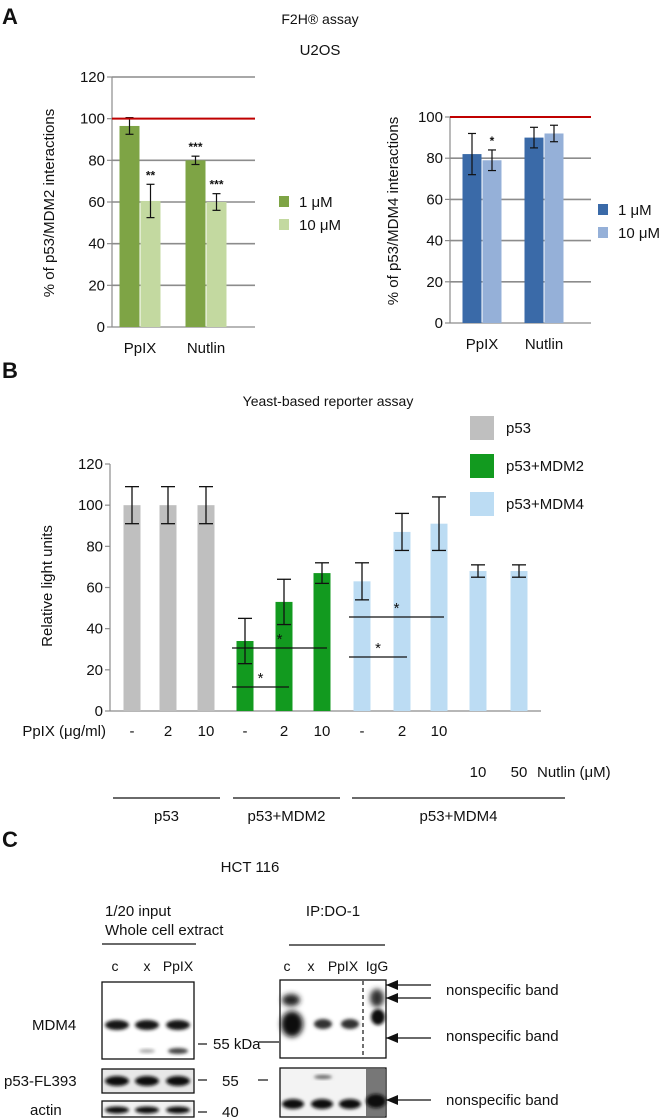 This screenshot has width=671, height=1119. Describe the element at coordinates (101, 327) in the screenshot. I see `y-tick-label: 0` at that location.